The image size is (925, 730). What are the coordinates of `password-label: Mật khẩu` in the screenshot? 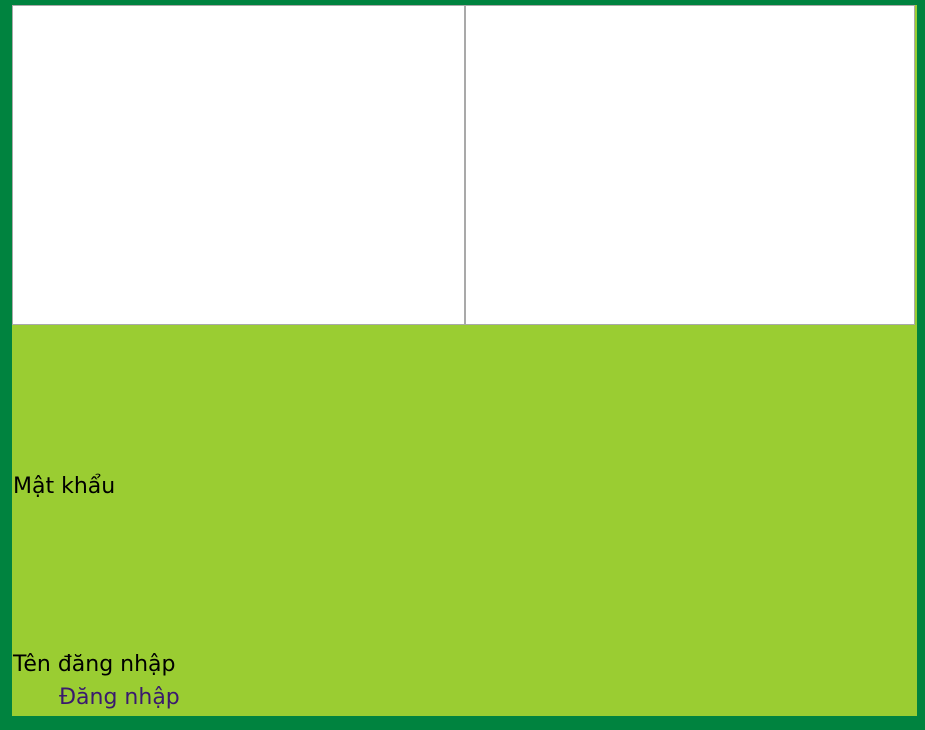 It's located at (64, 486).